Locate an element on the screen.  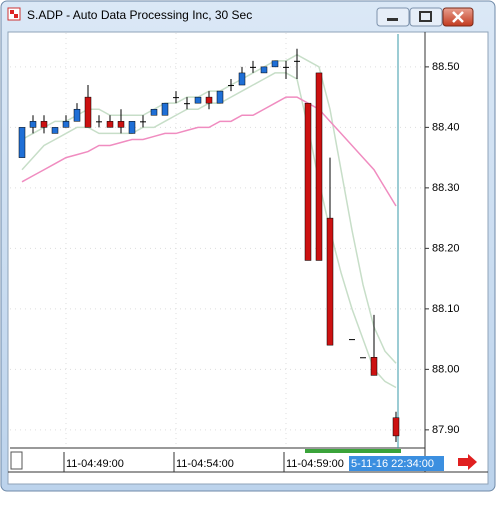
close-glyph is located at coordinates (458, 17).